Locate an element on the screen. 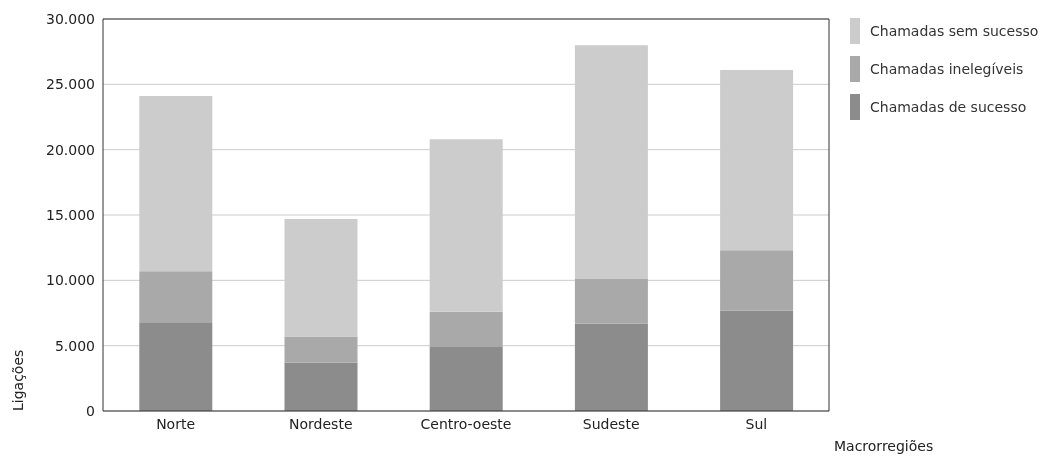 The image size is (1048, 464). y-tick-label: 20.000 is located at coordinates (70, 149).